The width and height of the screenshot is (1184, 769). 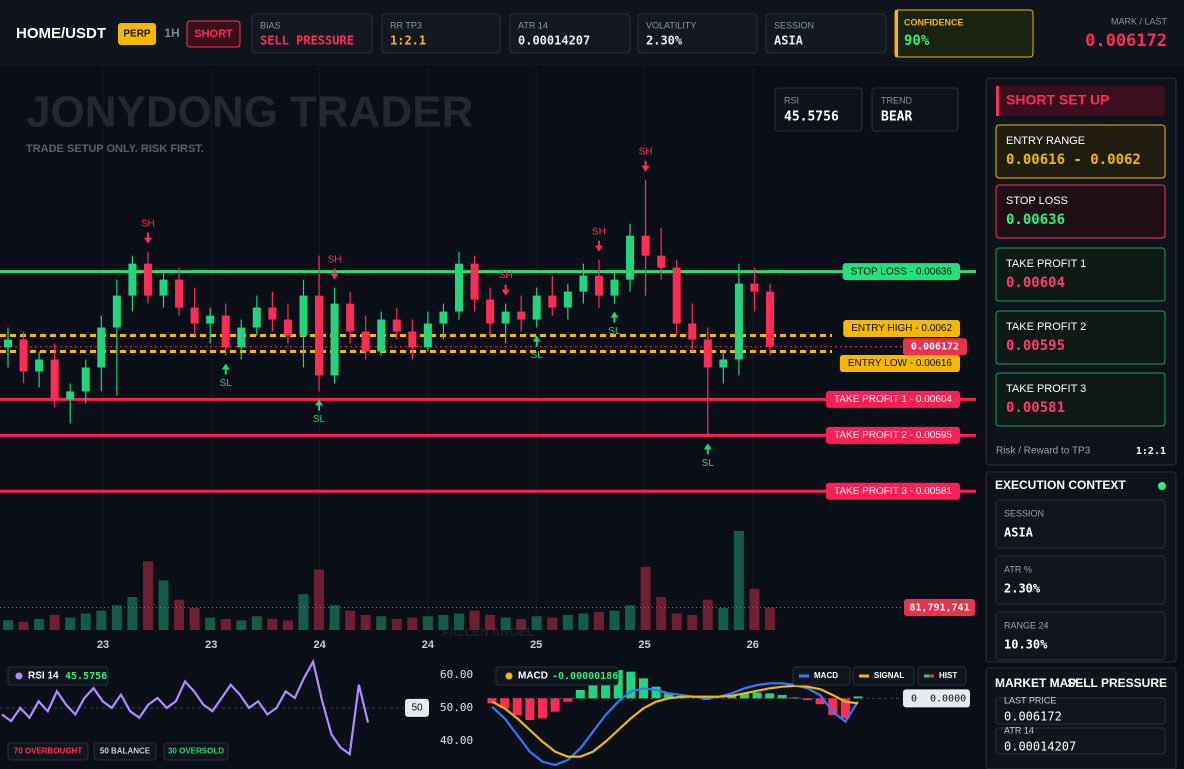 What do you see at coordinates (406, 25) in the screenshot?
I see `stat-label: RR TP3` at bounding box center [406, 25].